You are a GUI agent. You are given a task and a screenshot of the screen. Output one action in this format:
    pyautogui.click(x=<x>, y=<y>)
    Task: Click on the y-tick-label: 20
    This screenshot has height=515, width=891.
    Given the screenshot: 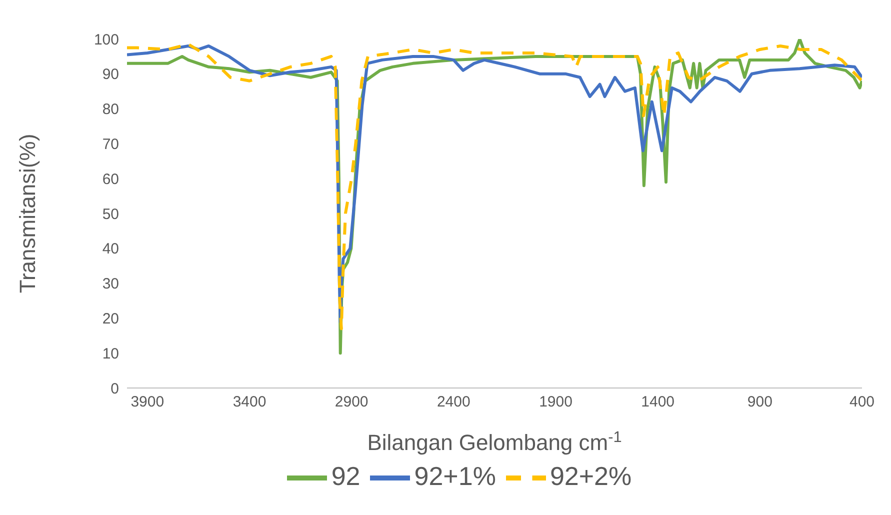 What is the action you would take?
    pyautogui.click(x=110, y=319)
    